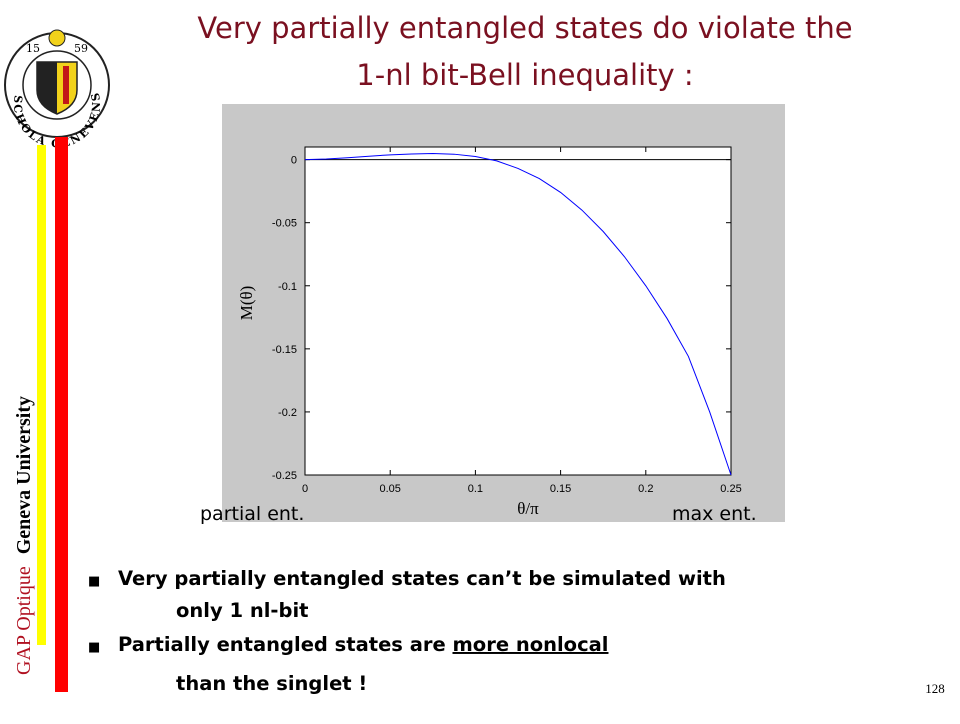 The image size is (960, 724). What do you see at coordinates (528, 508) in the screenshot?
I see `x-axis-label: θ/π` at bounding box center [528, 508].